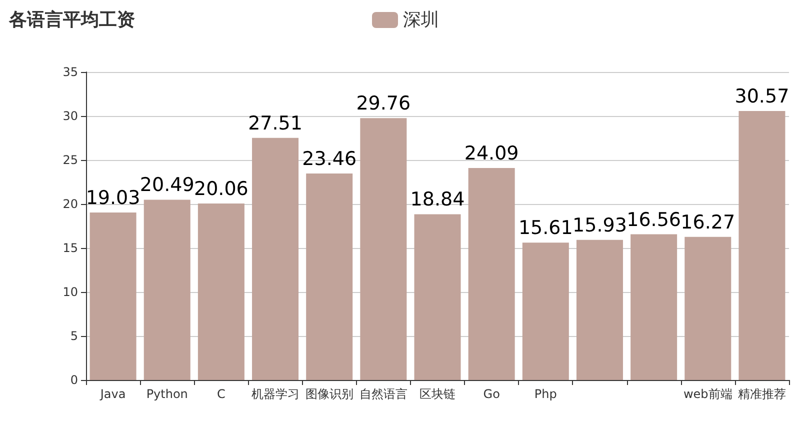 The width and height of the screenshot is (811, 422). Describe the element at coordinates (70, 160) in the screenshot. I see `y-tick-label: 25` at that location.